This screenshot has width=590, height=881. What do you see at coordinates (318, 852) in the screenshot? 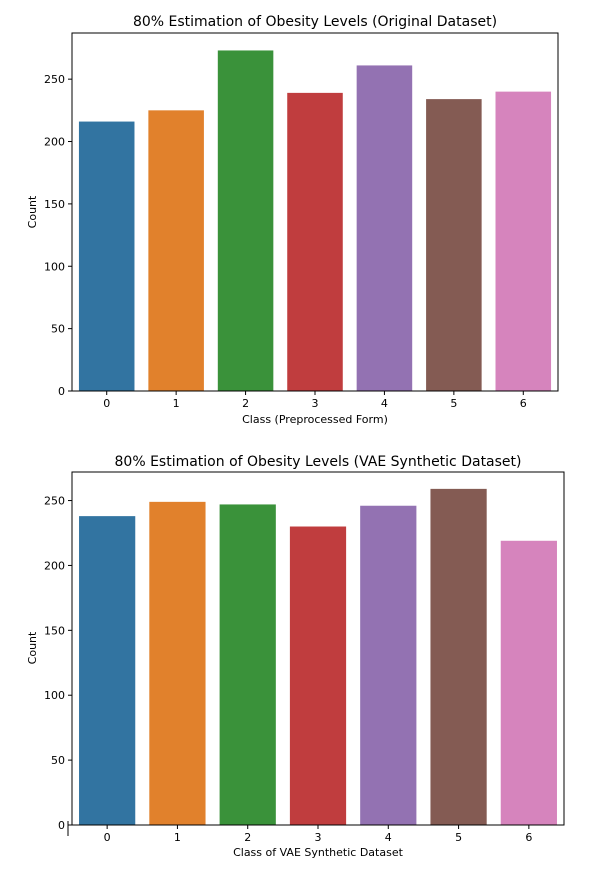
I see `x-axis-label: Class of VAE Synthetic Dataset` at bounding box center [318, 852].